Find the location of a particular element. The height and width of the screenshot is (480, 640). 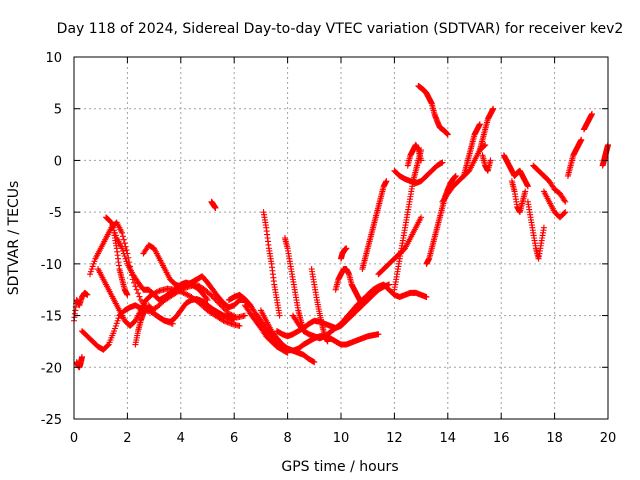

x-tick-label: 8 is located at coordinates (287, 438).